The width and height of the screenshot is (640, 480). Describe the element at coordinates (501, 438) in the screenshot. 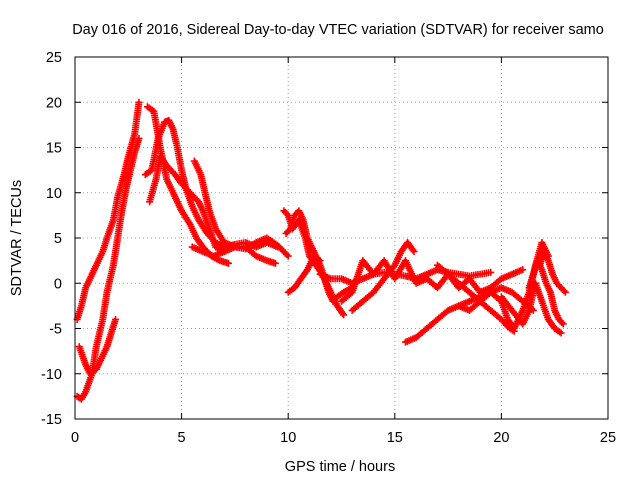

I see `x-tick-label: 20` at that location.